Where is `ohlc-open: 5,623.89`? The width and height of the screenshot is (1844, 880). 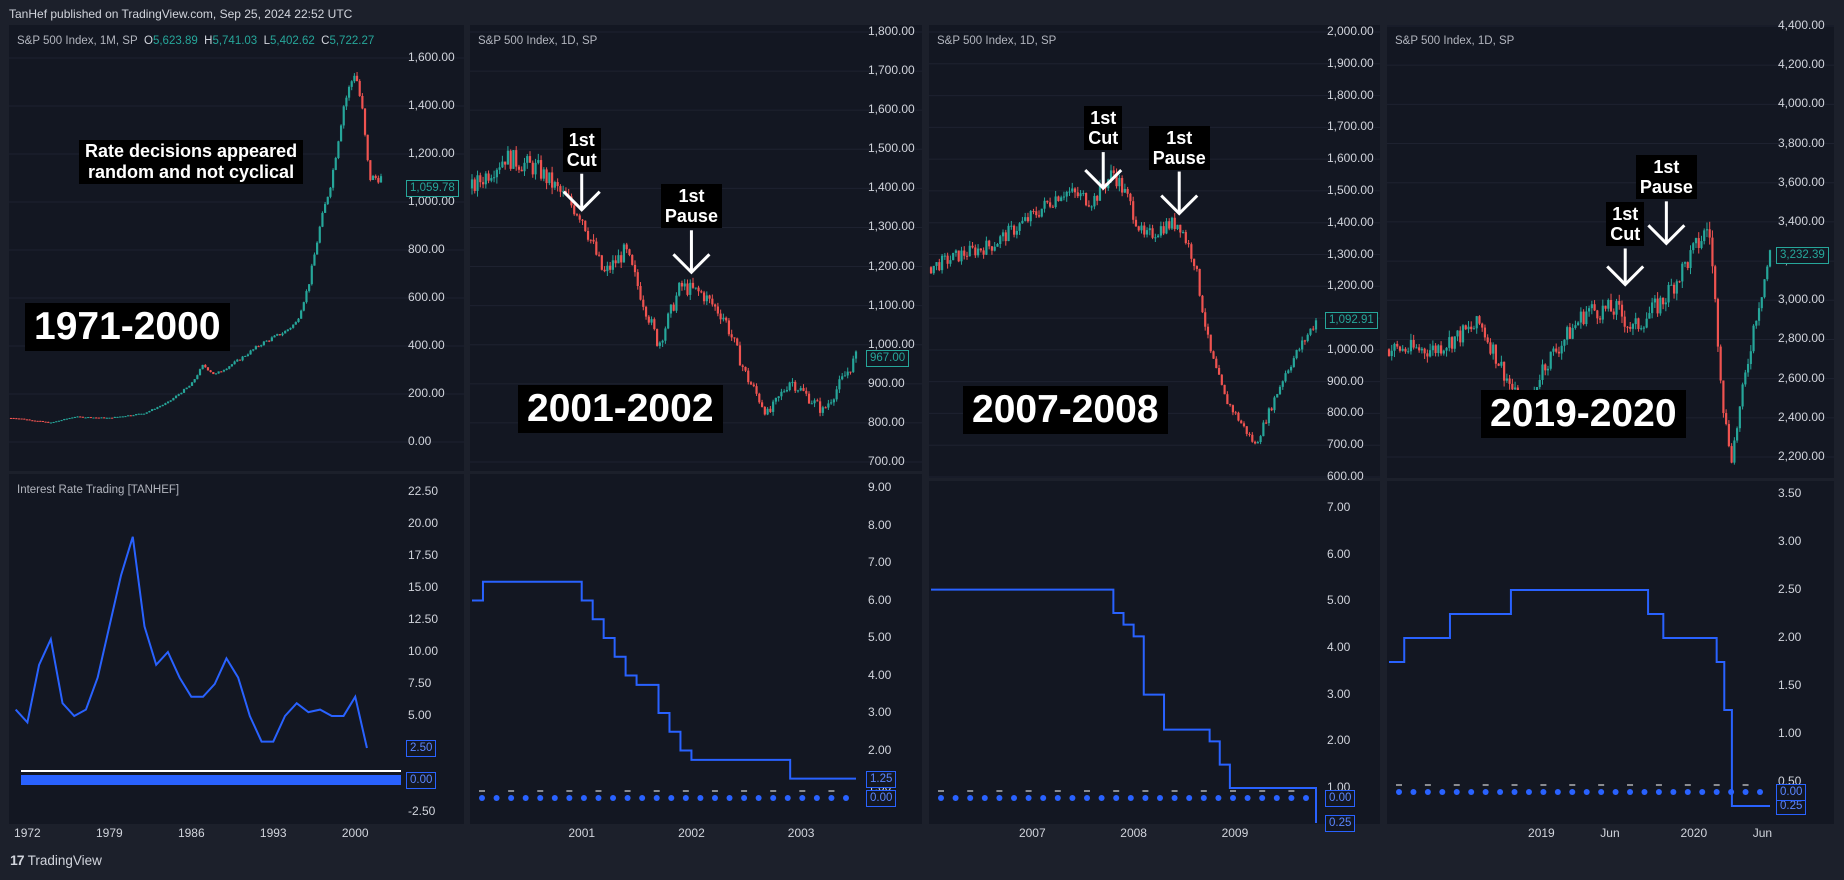 ohlc-open: 5,623.89 is located at coordinates (175, 41).